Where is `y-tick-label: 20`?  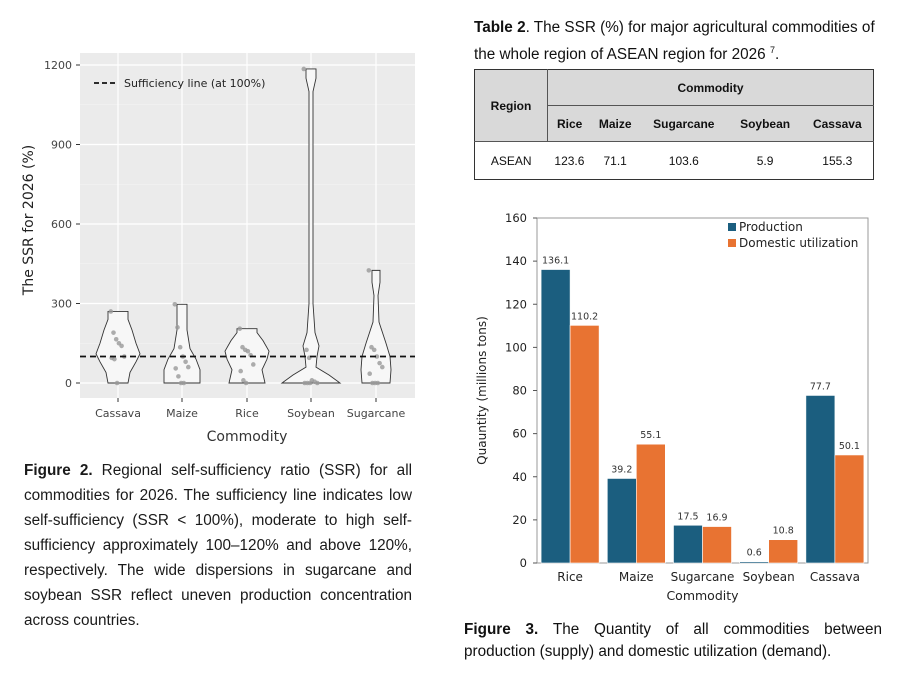 y-tick-label: 20 is located at coordinates (519, 520).